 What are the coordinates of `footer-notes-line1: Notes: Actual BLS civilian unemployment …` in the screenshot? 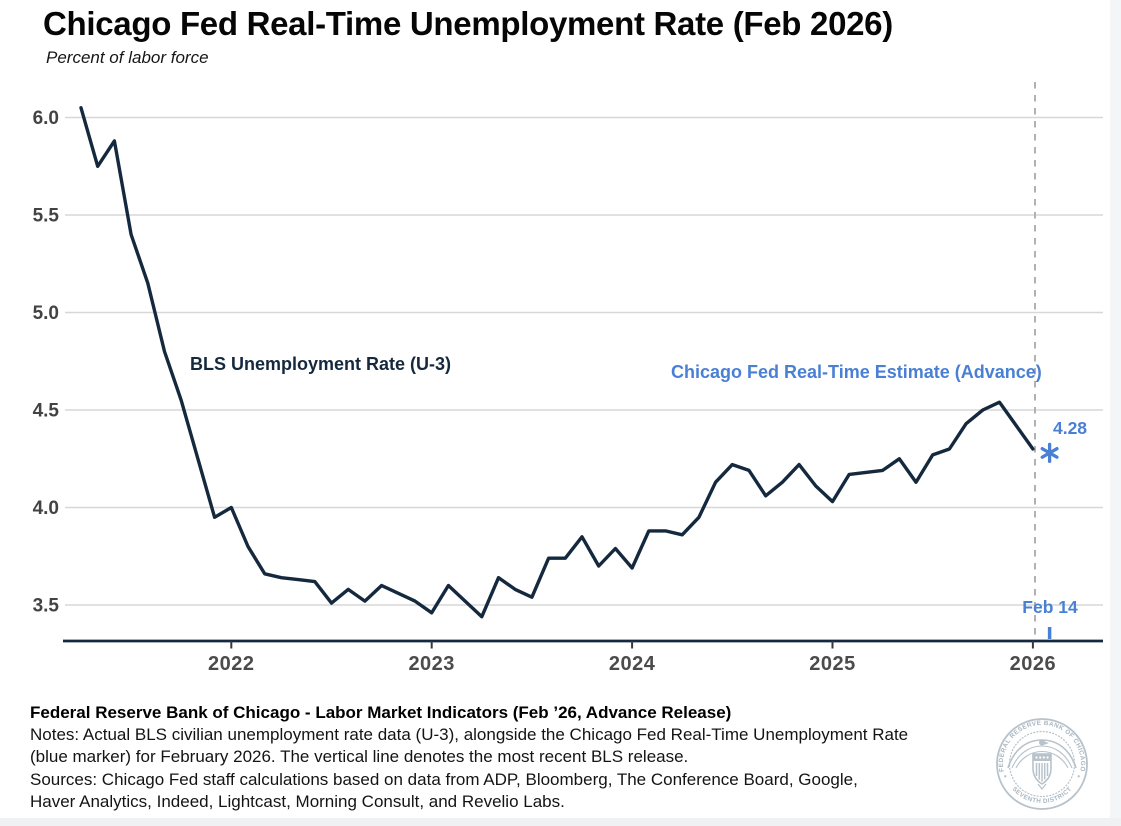 It's located at (469, 735).